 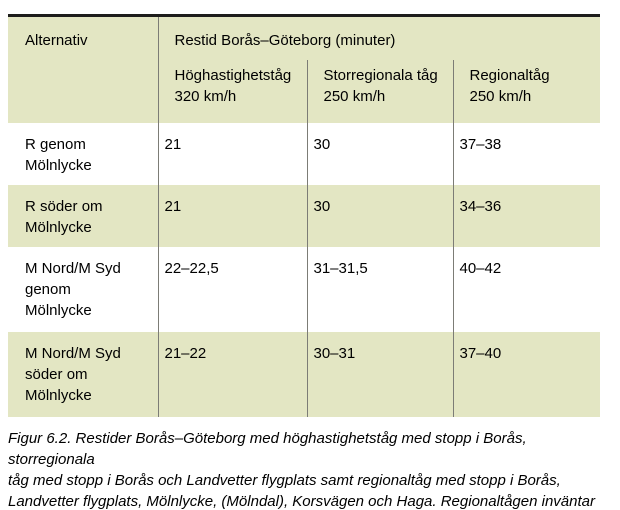 I want to click on row-label: M Nord/M Syd söder om Mölnlycke, so click(x=83, y=374).